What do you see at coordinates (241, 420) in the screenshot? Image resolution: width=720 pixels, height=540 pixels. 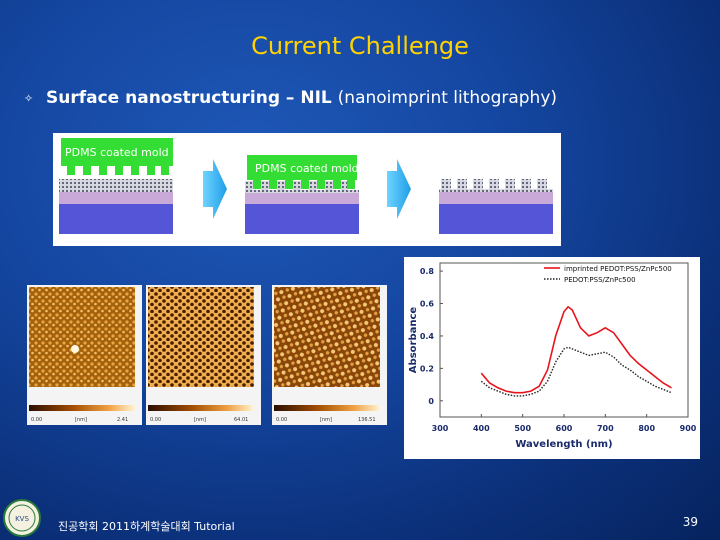 I see `scale-label: 64.01` at bounding box center [241, 420].